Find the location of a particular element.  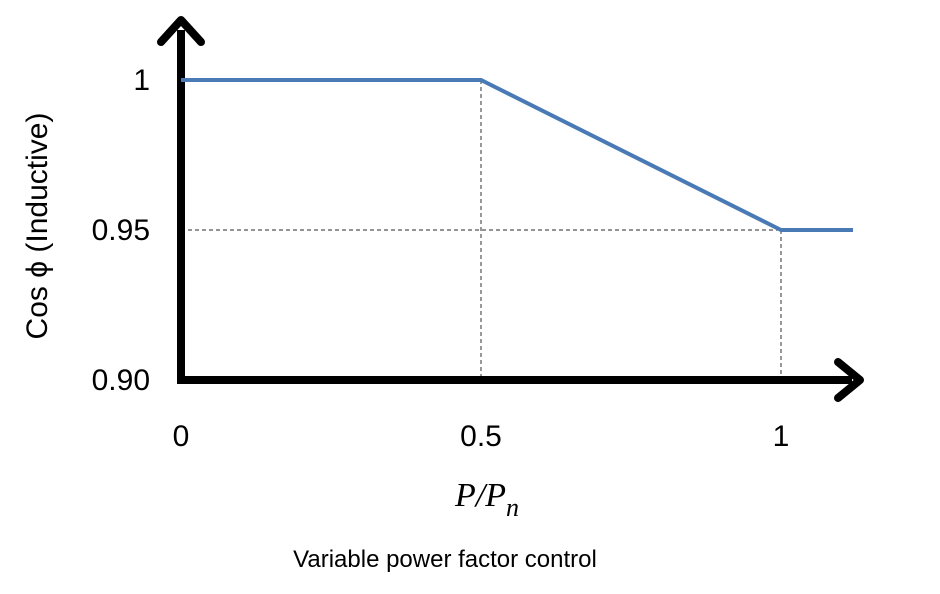

x-axis-label: P/Pn is located at coordinates (486, 499).